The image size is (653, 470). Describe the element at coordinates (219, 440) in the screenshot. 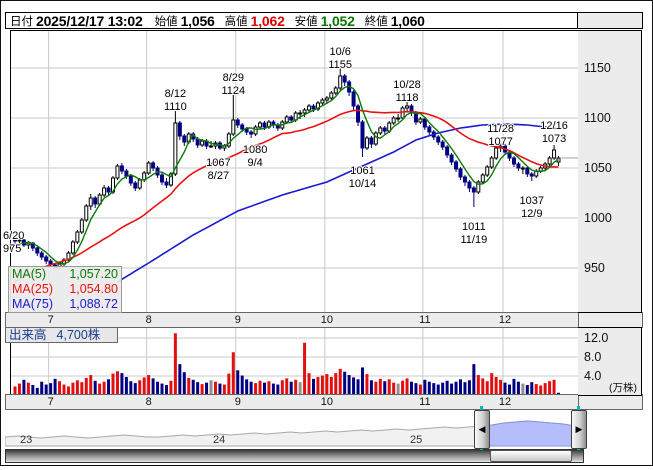

I see `nav-year-label: 24` at that location.